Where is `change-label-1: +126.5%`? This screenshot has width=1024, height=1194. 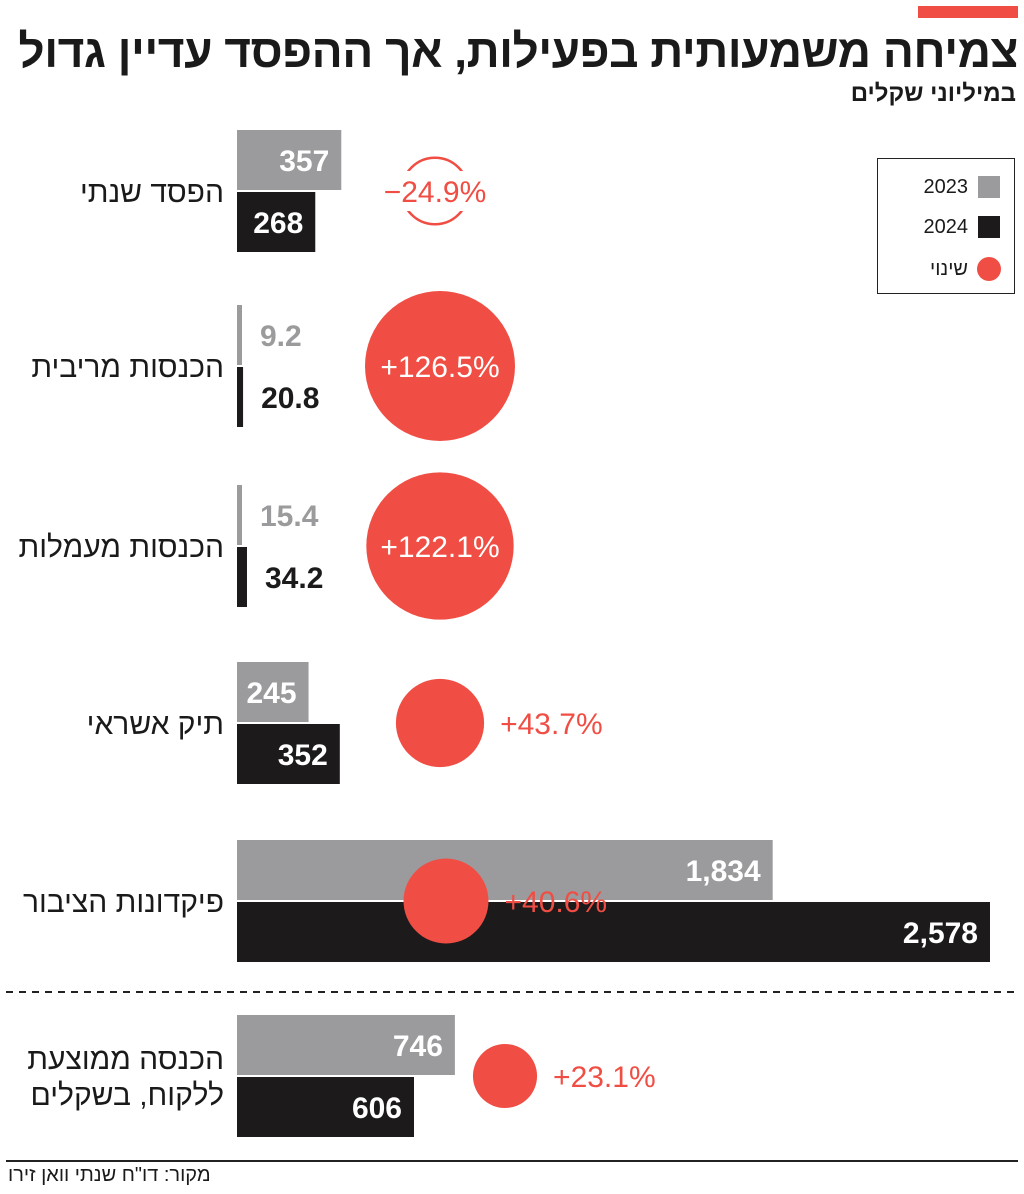
change-label-1: +126.5% is located at coordinates (439, 367).